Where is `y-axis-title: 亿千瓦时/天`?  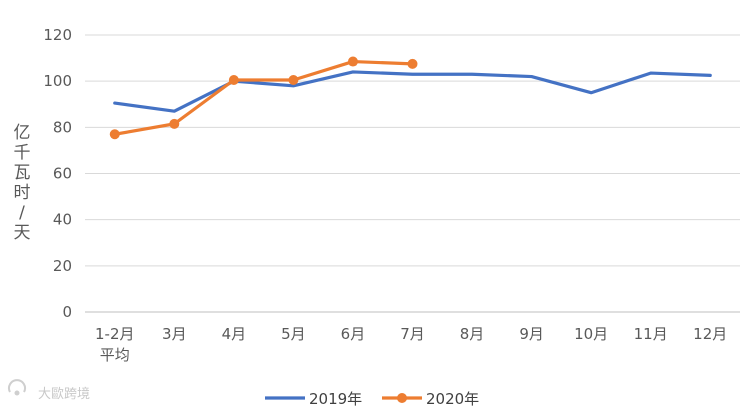 y-axis-title: 亿千瓦时/天 is located at coordinates (22, 183).